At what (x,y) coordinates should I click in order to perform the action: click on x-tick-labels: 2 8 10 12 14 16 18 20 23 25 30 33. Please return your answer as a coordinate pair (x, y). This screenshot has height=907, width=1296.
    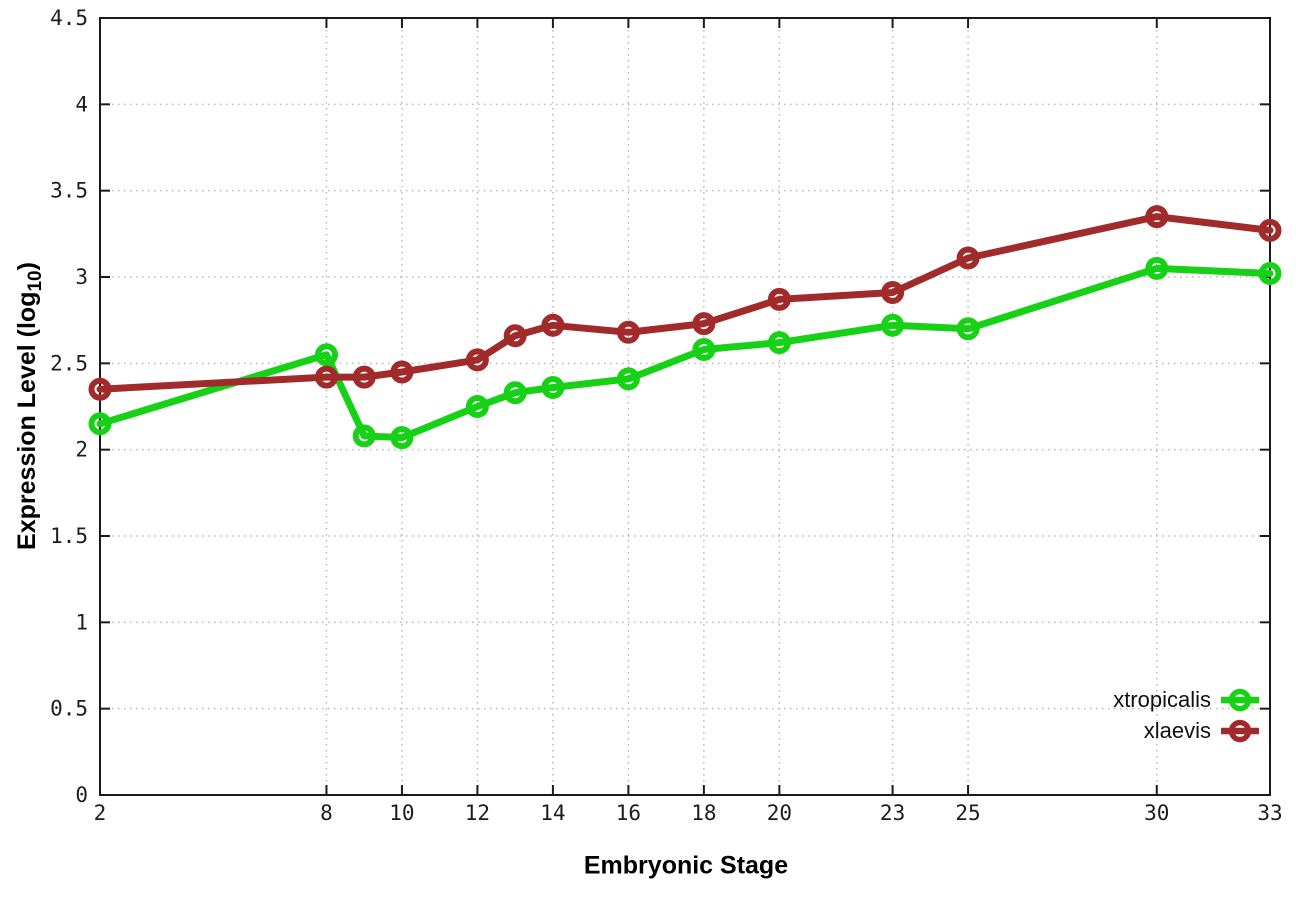
    Looking at the image, I should click on (688, 813).